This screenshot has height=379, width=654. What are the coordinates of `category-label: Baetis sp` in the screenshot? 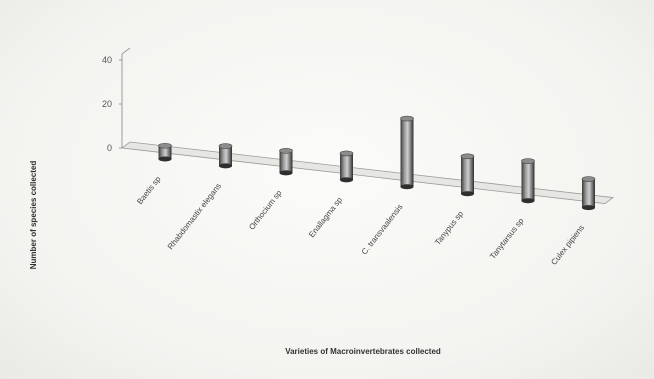 It's located at (149, 190).